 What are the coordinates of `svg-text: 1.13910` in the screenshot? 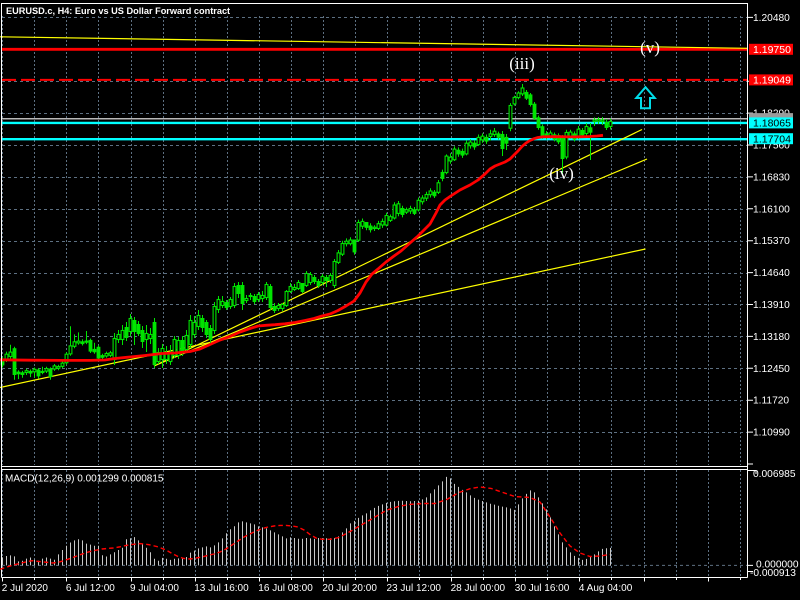 It's located at (771, 305).